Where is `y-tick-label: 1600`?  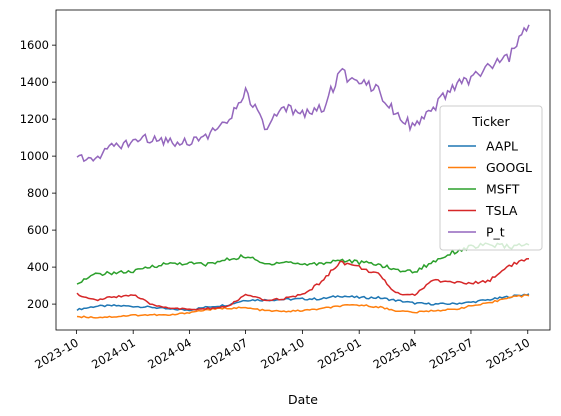
y-tick-label: 1600 is located at coordinates (34, 45).